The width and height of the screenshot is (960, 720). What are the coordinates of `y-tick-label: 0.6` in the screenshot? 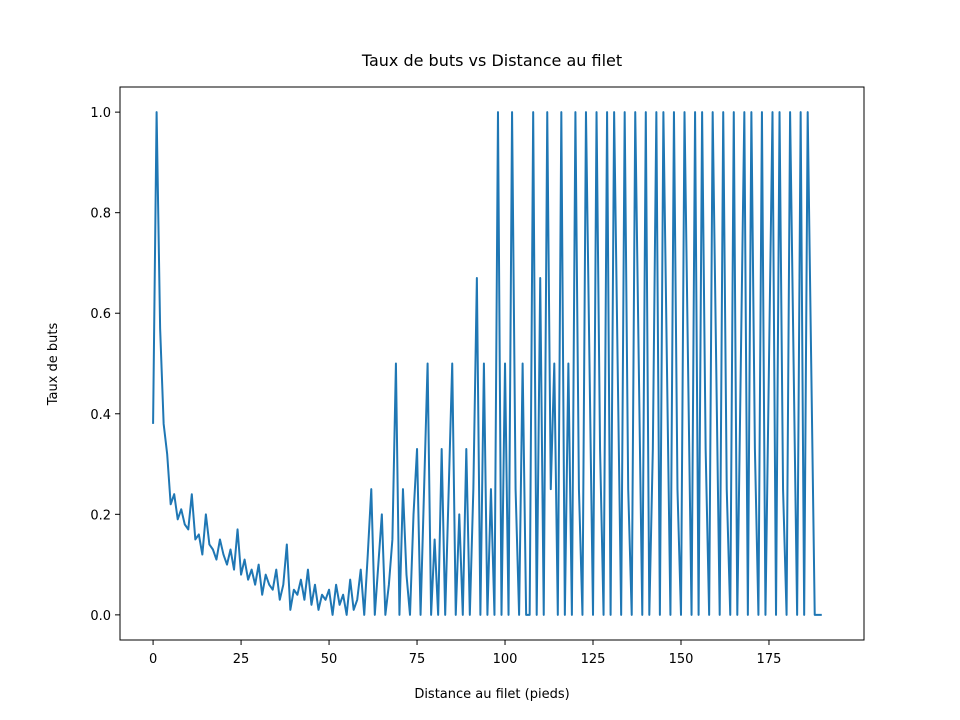 It's located at (100, 314).